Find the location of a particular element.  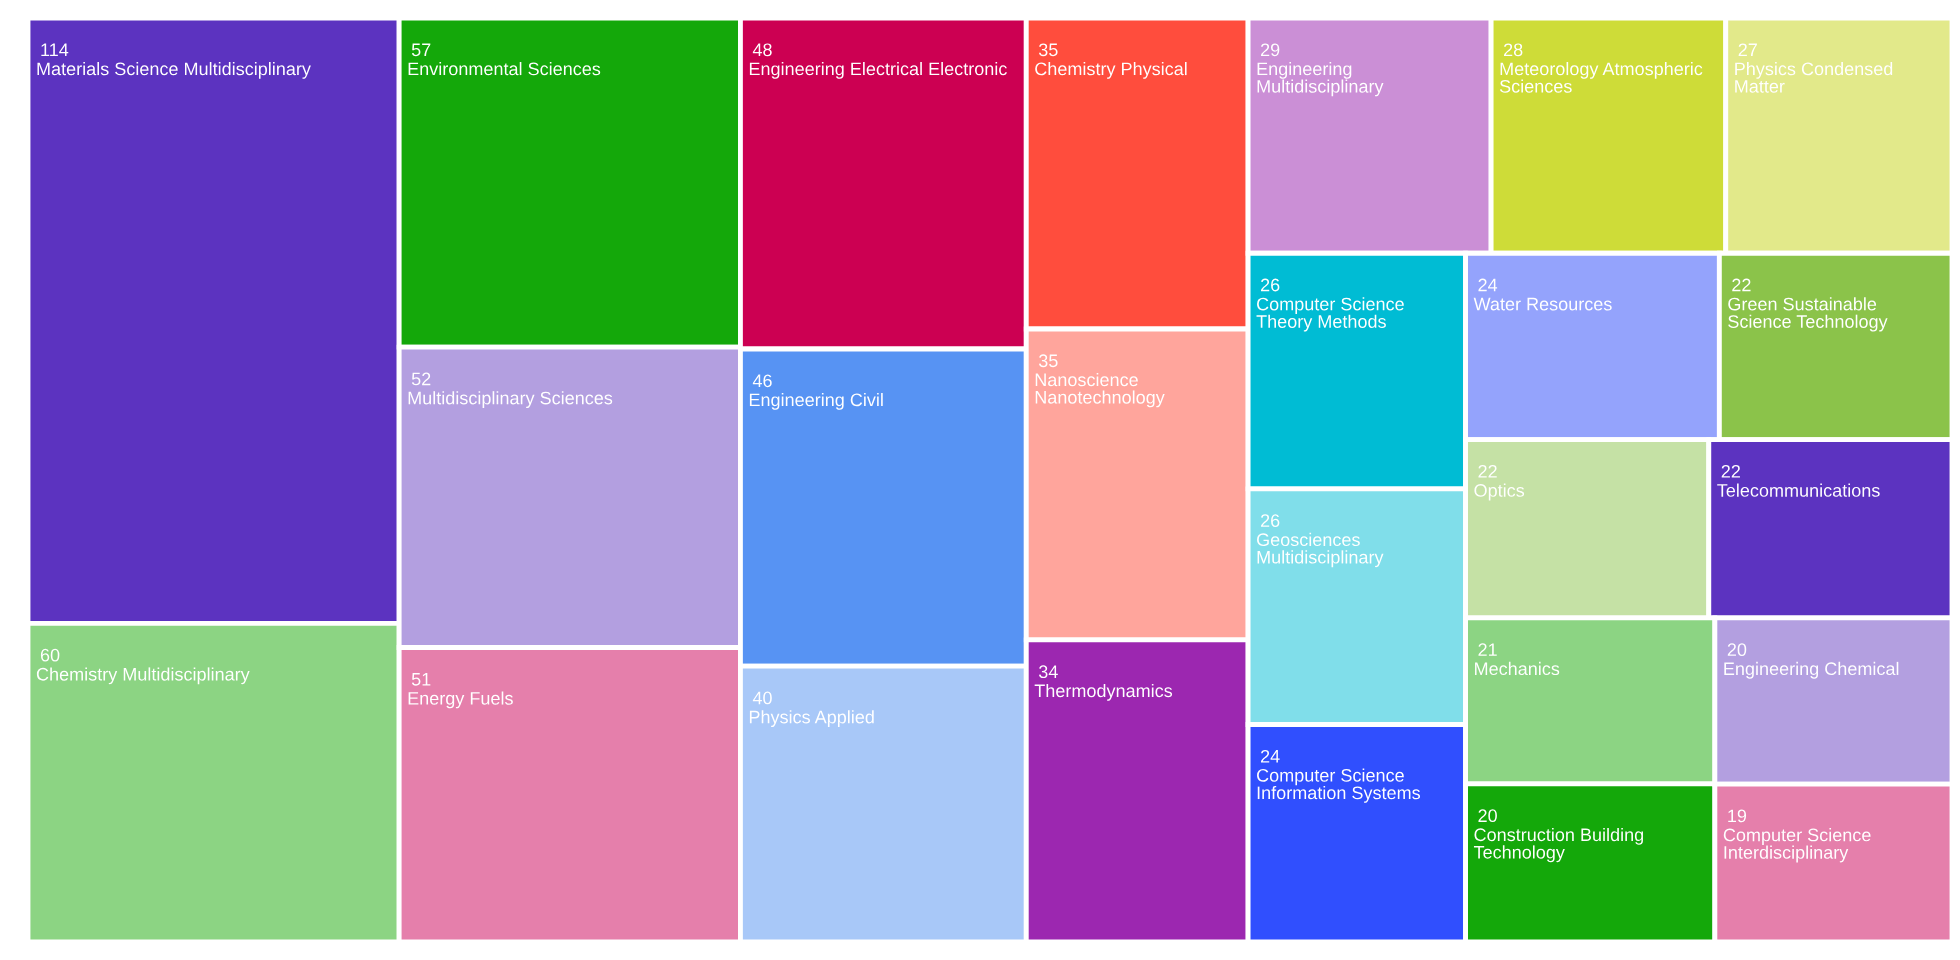

category-label: Computer Science Theory Methods is located at coordinates (1330, 314).